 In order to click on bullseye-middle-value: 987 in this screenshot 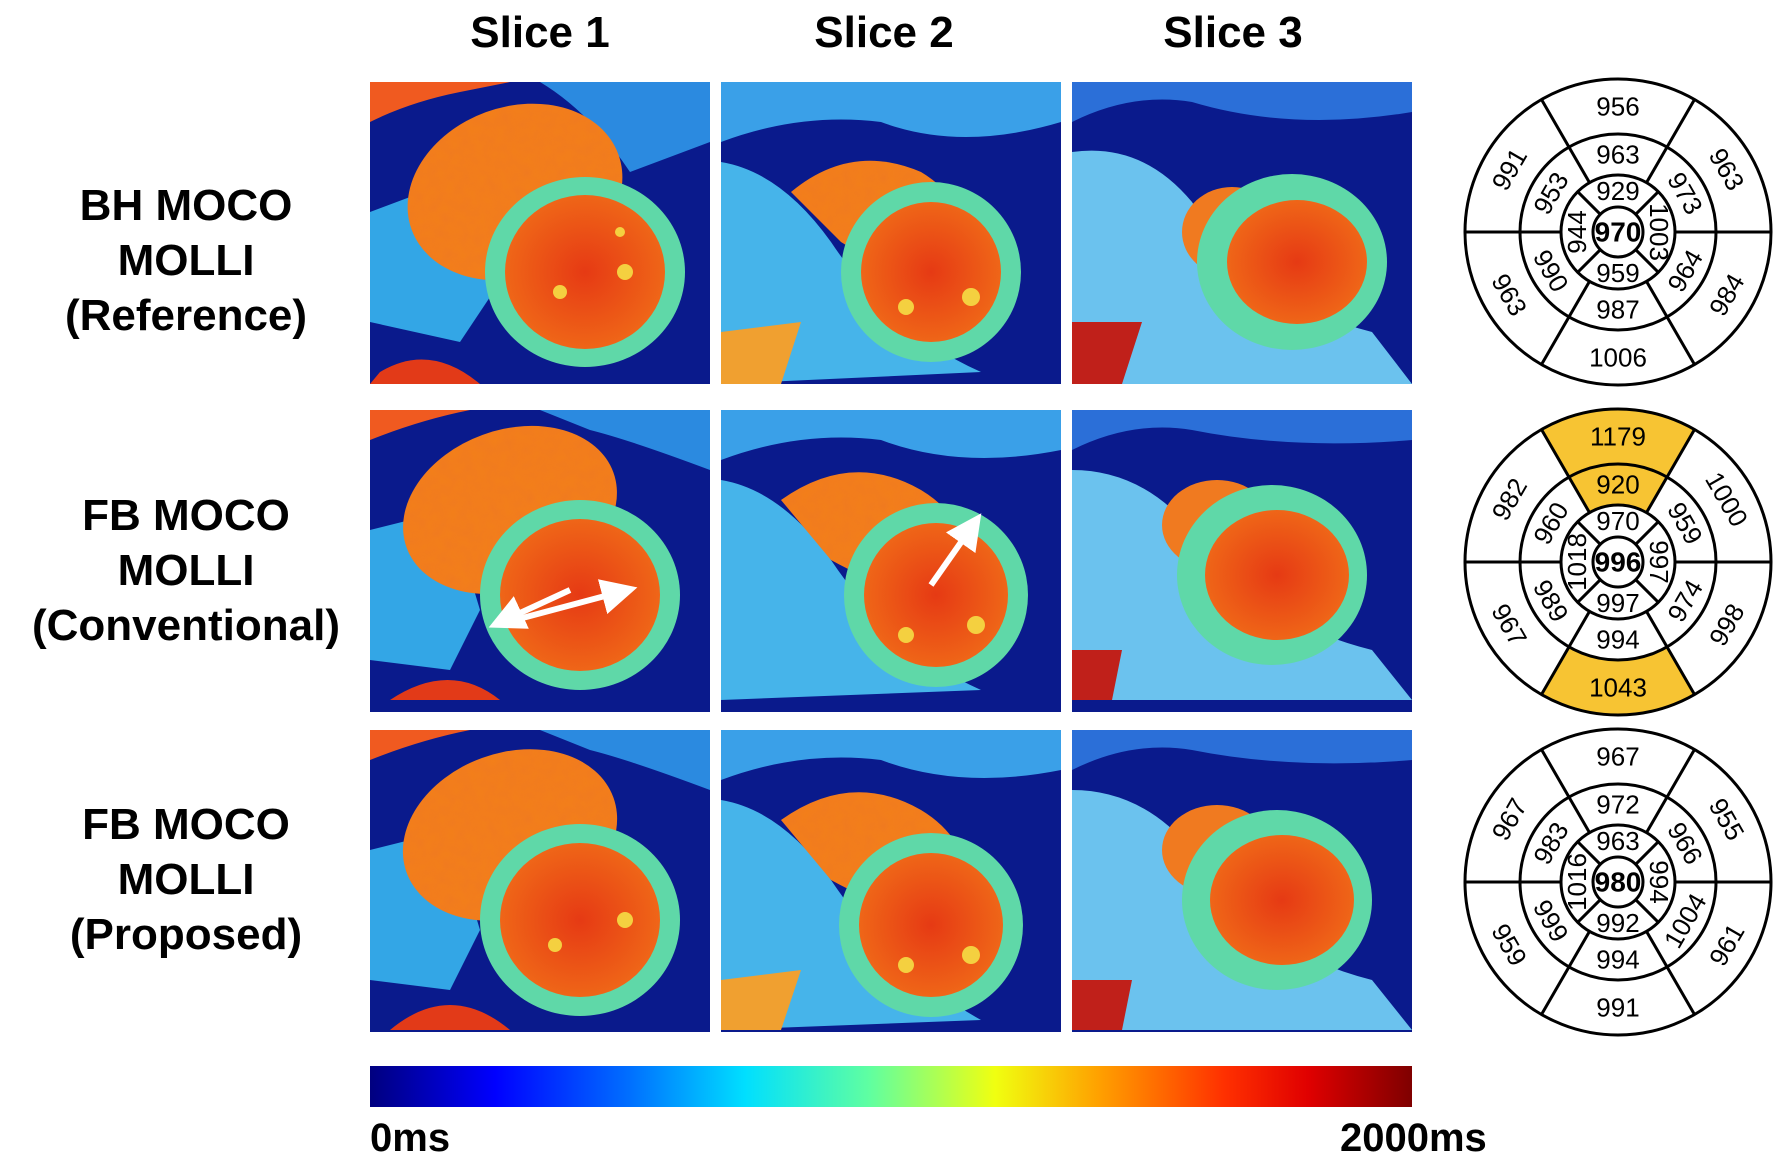, I will do `click(1617, 310)`.